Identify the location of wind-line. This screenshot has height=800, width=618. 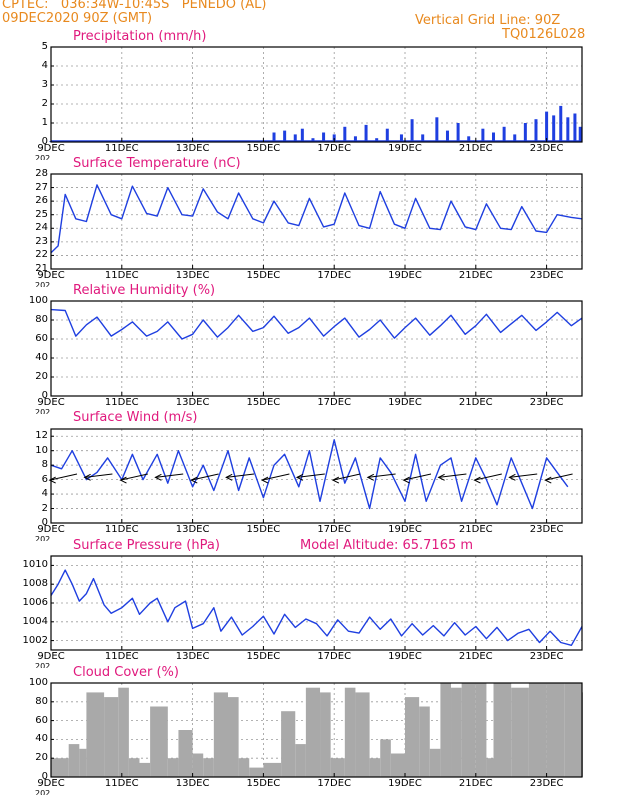
(309, 474).